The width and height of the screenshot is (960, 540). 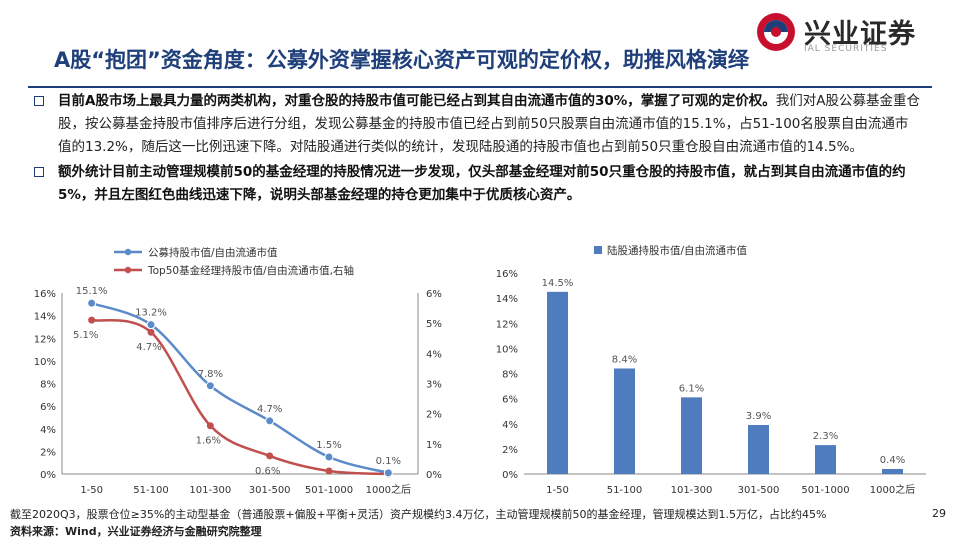 I want to click on data-label-mutual-fund: 0.1%, so click(x=388, y=461).